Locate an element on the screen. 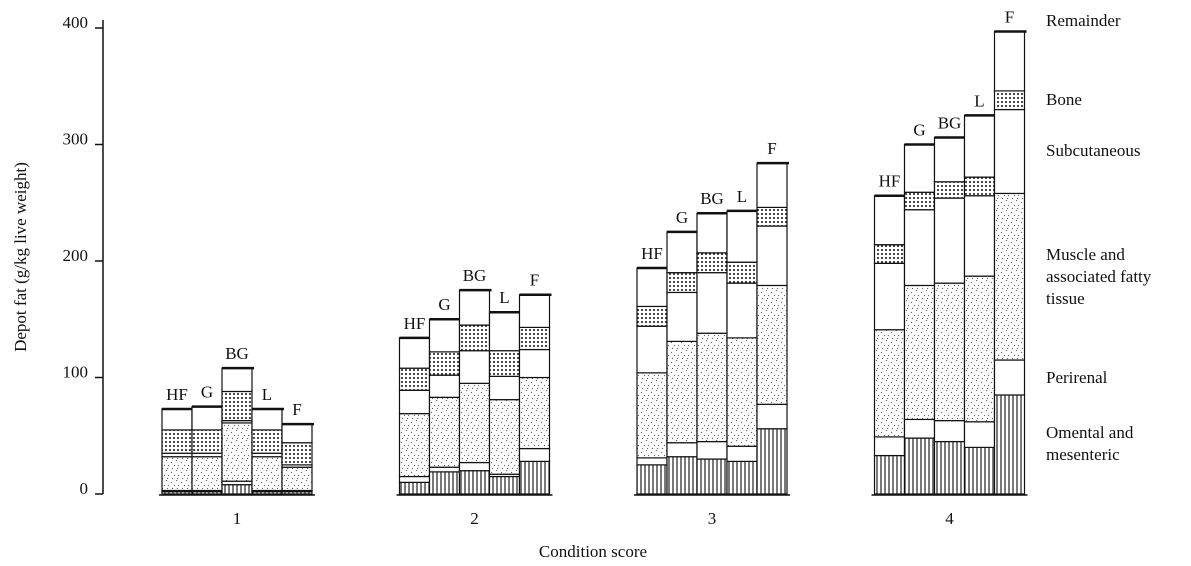 The width and height of the screenshot is (1191, 566). y-tick-label: 200 is located at coordinates (76, 255).